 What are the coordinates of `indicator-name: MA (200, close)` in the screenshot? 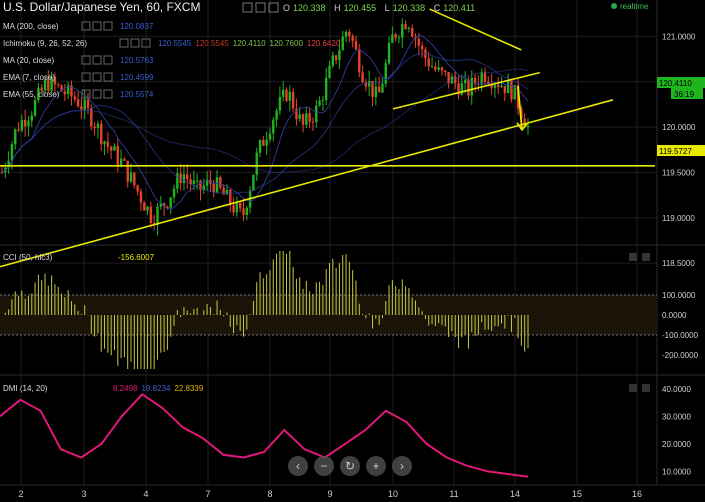 It's located at (31, 26).